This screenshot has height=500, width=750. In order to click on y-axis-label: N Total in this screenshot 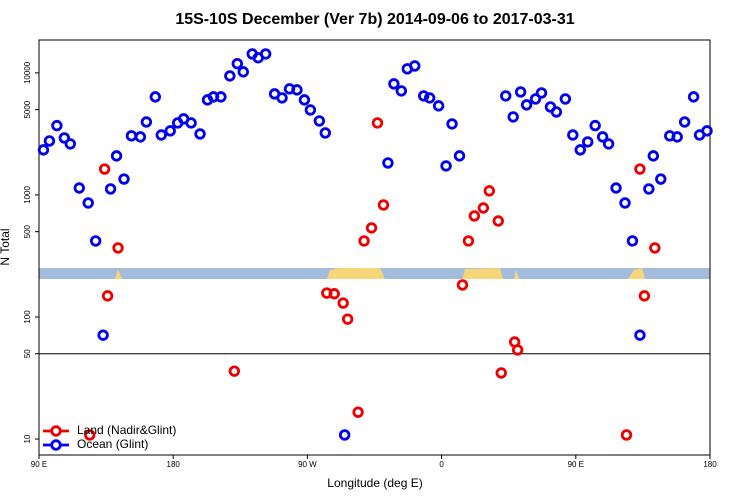, I will do `click(6, 246)`.